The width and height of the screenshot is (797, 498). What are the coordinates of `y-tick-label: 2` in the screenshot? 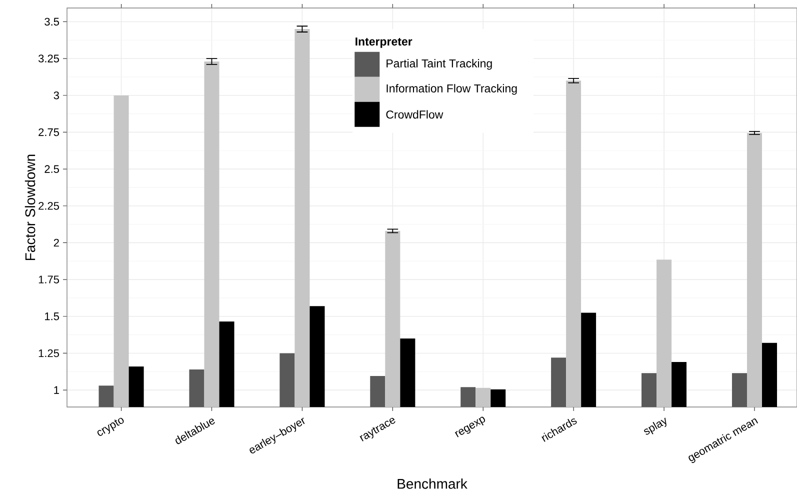 It's located at (56, 242).